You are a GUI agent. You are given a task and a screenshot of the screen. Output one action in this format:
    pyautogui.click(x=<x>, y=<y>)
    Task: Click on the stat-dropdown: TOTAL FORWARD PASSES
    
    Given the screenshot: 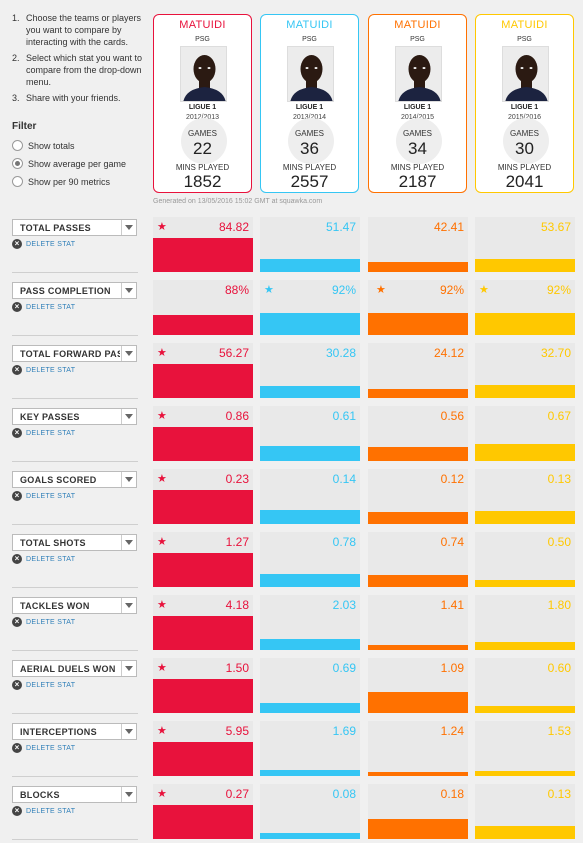 What is the action you would take?
    pyautogui.click(x=74, y=353)
    